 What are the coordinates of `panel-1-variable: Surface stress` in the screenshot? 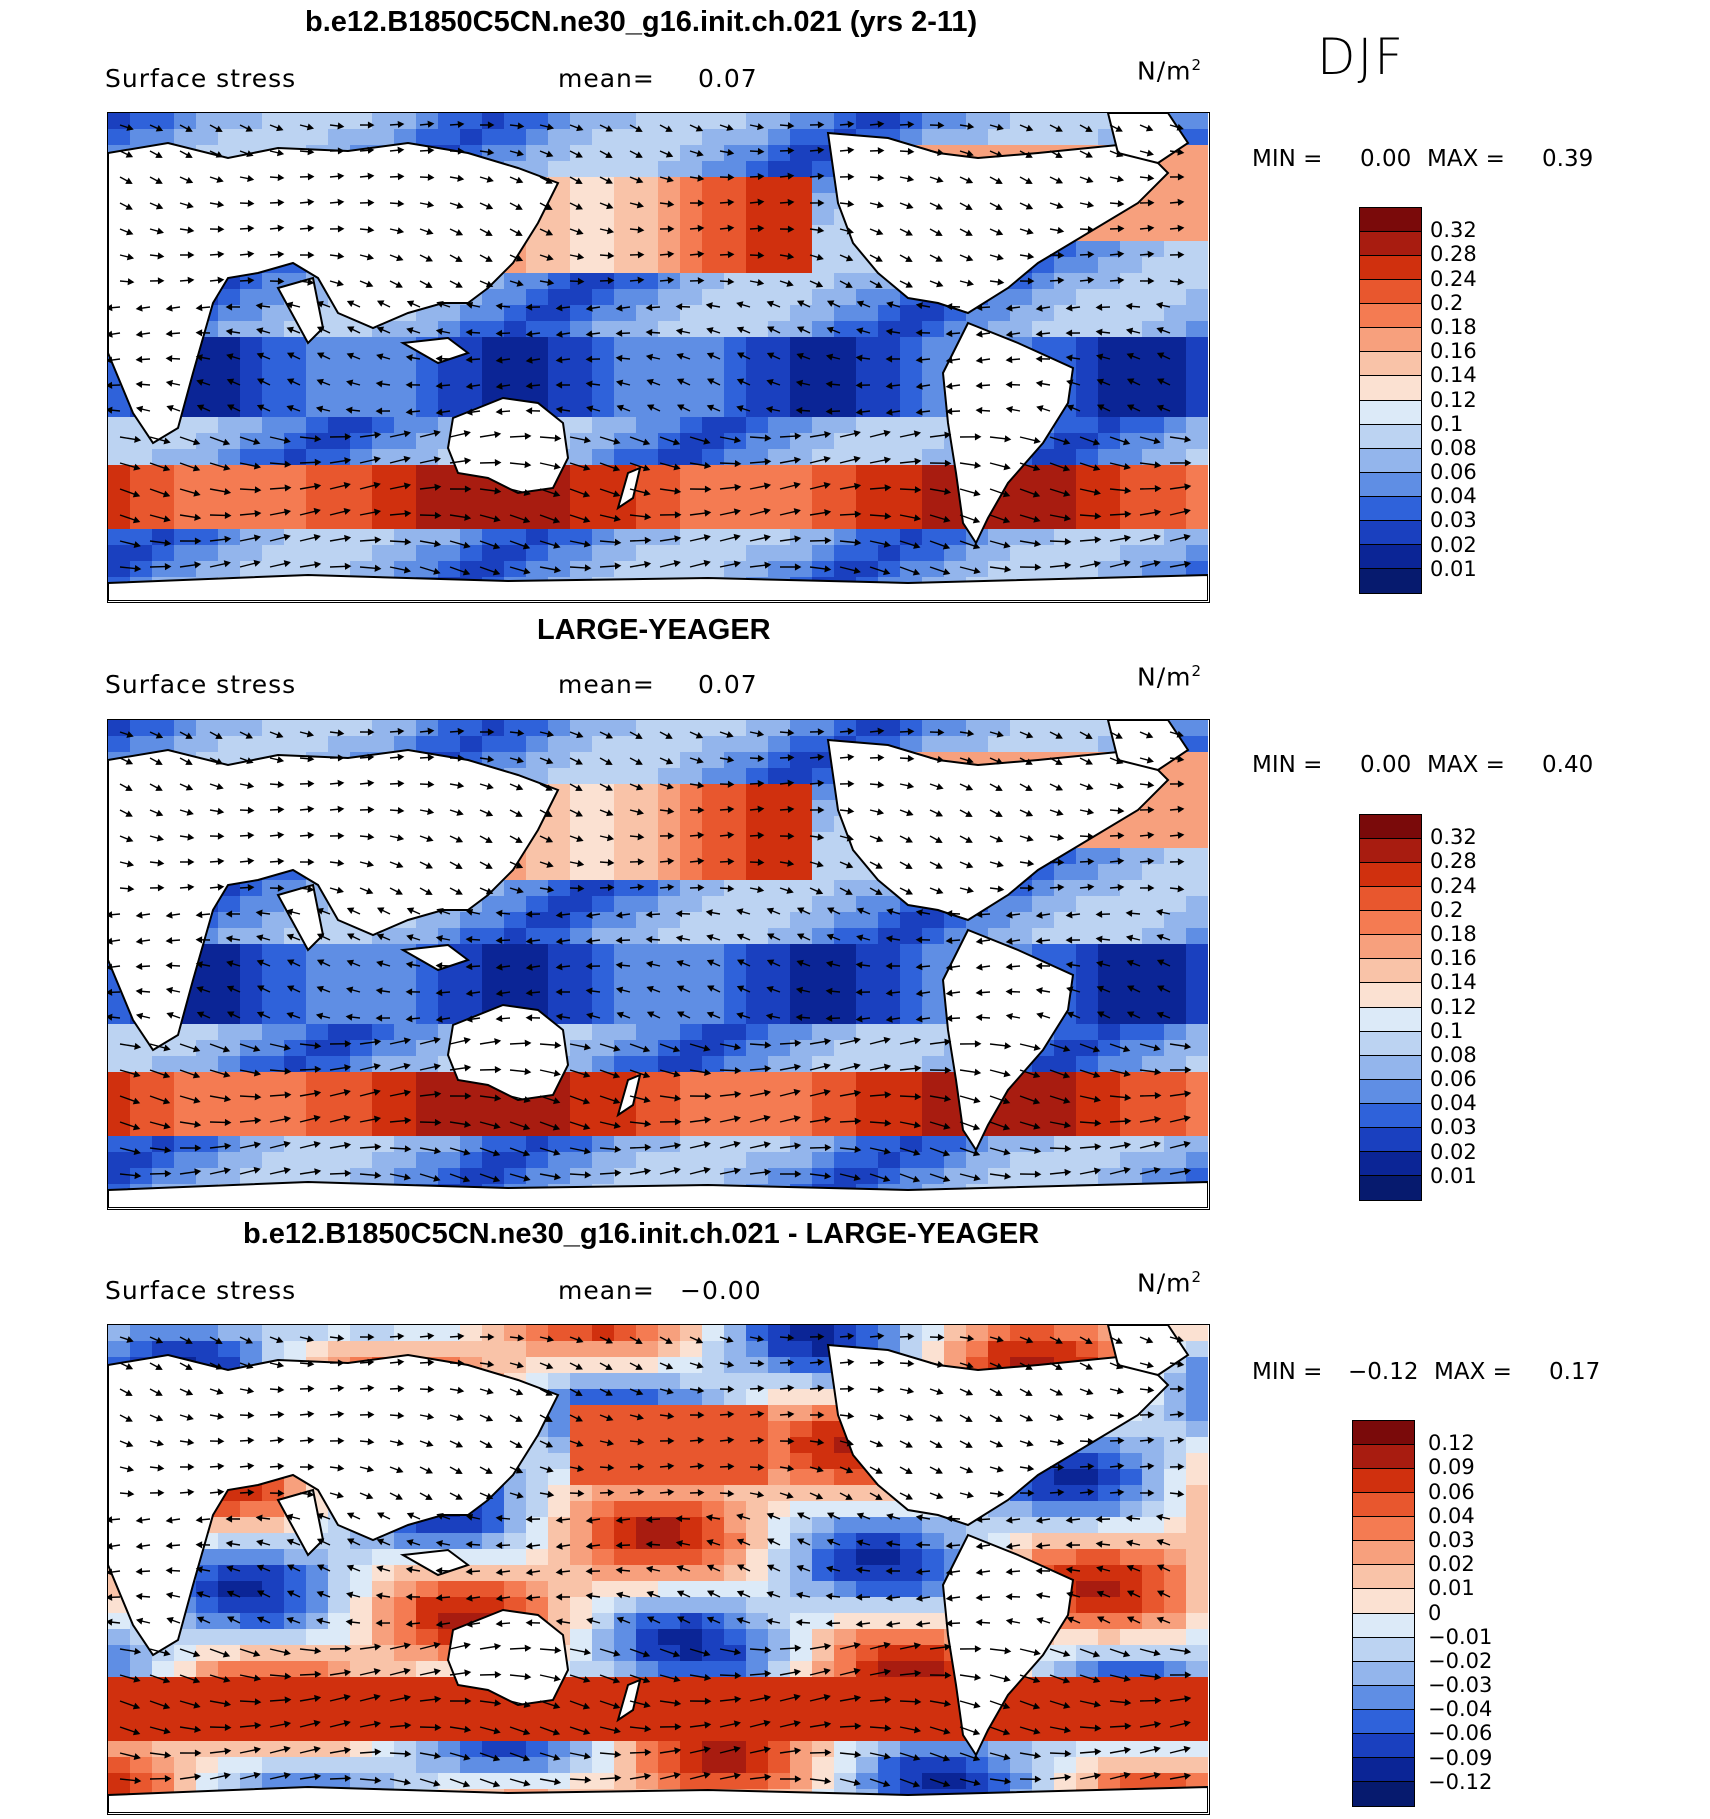 It's located at (201, 78).